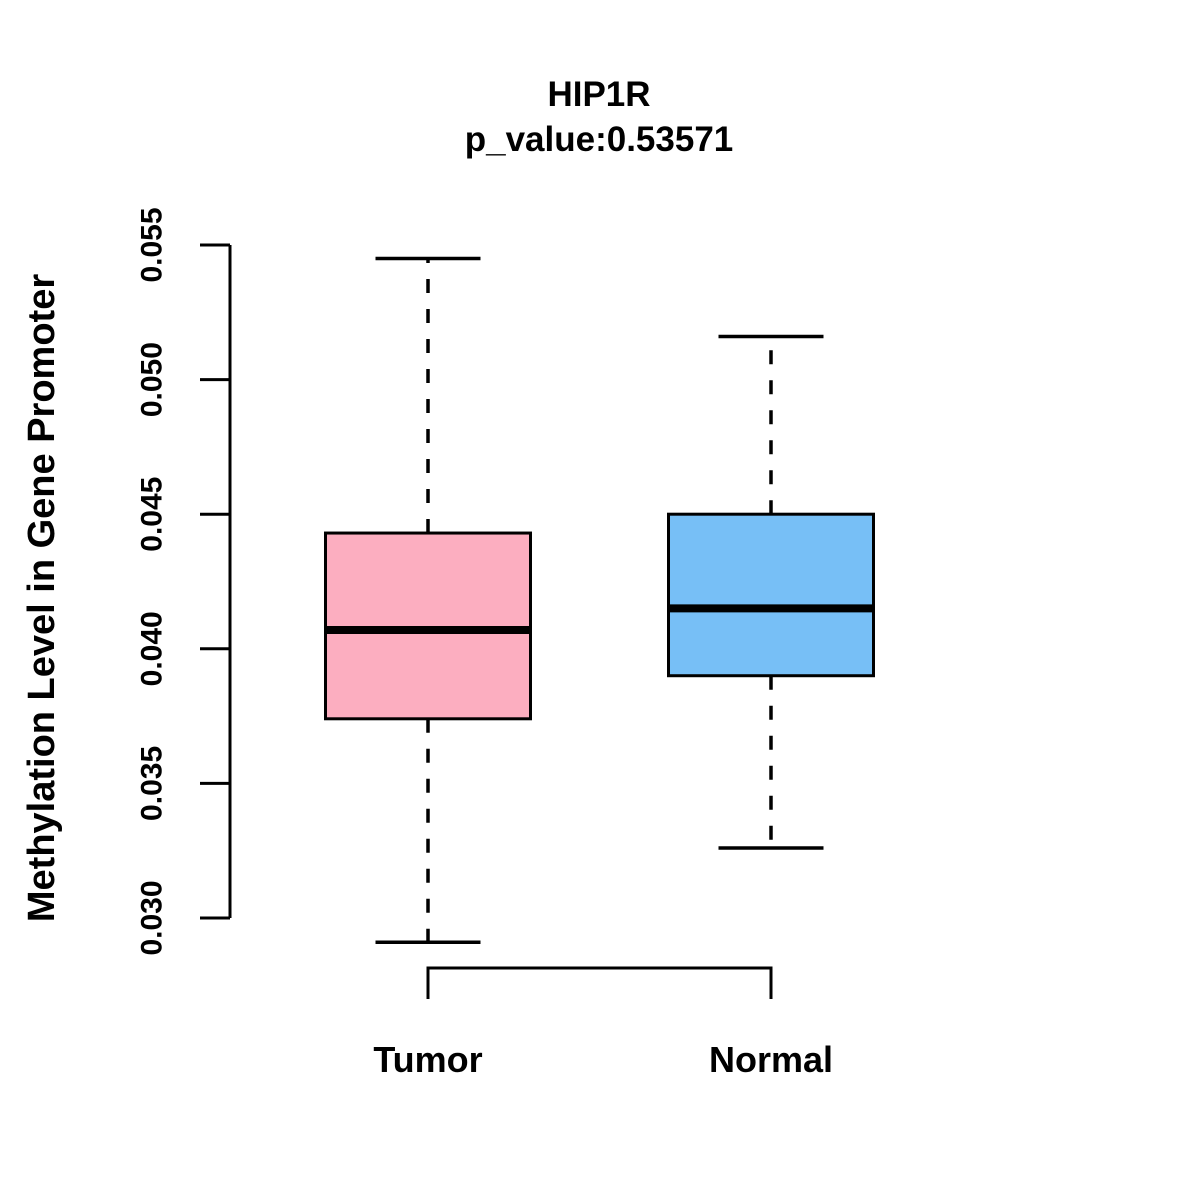 The width and height of the screenshot is (1200, 1200). Describe the element at coordinates (428, 626) in the screenshot. I see `box-tumor` at that location.